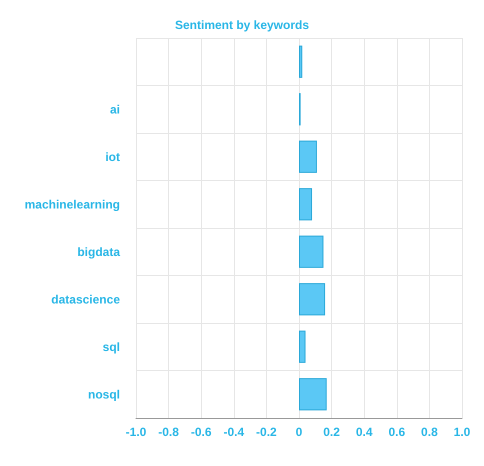 The image size is (484, 466). Describe the element at coordinates (242, 25) in the screenshot. I see `chart-title: Sentiment by keywords` at that location.